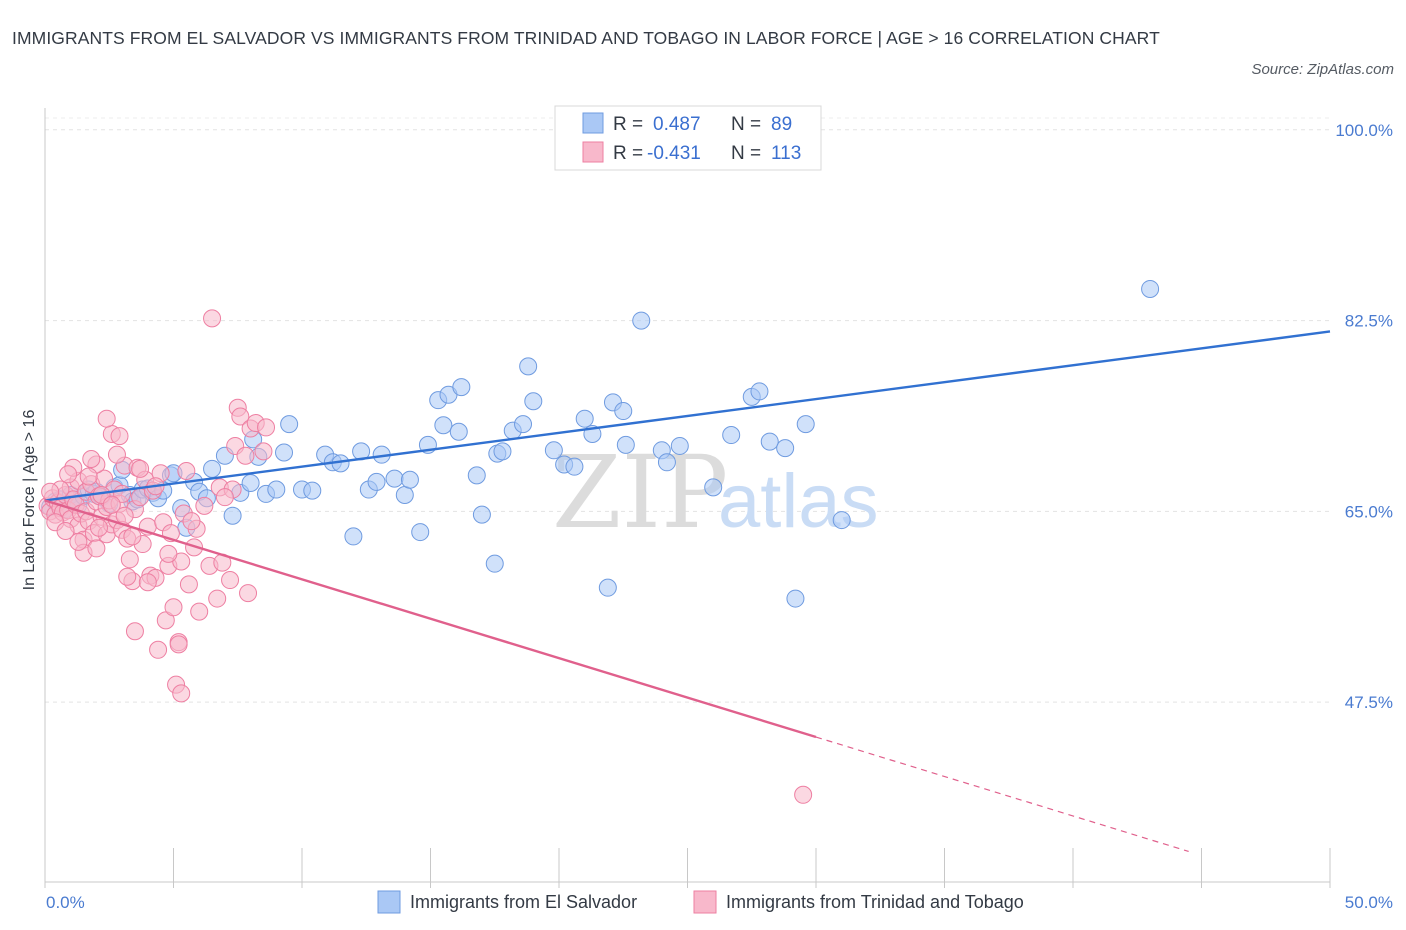 The height and width of the screenshot is (930, 1406). I want to click on watermark-zip: ZIP, so click(640, 492).